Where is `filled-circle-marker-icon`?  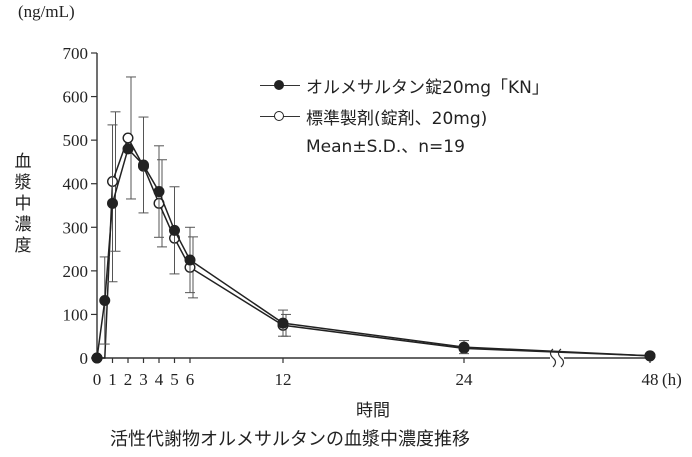
filled-circle-marker-icon is located at coordinates (280, 86).